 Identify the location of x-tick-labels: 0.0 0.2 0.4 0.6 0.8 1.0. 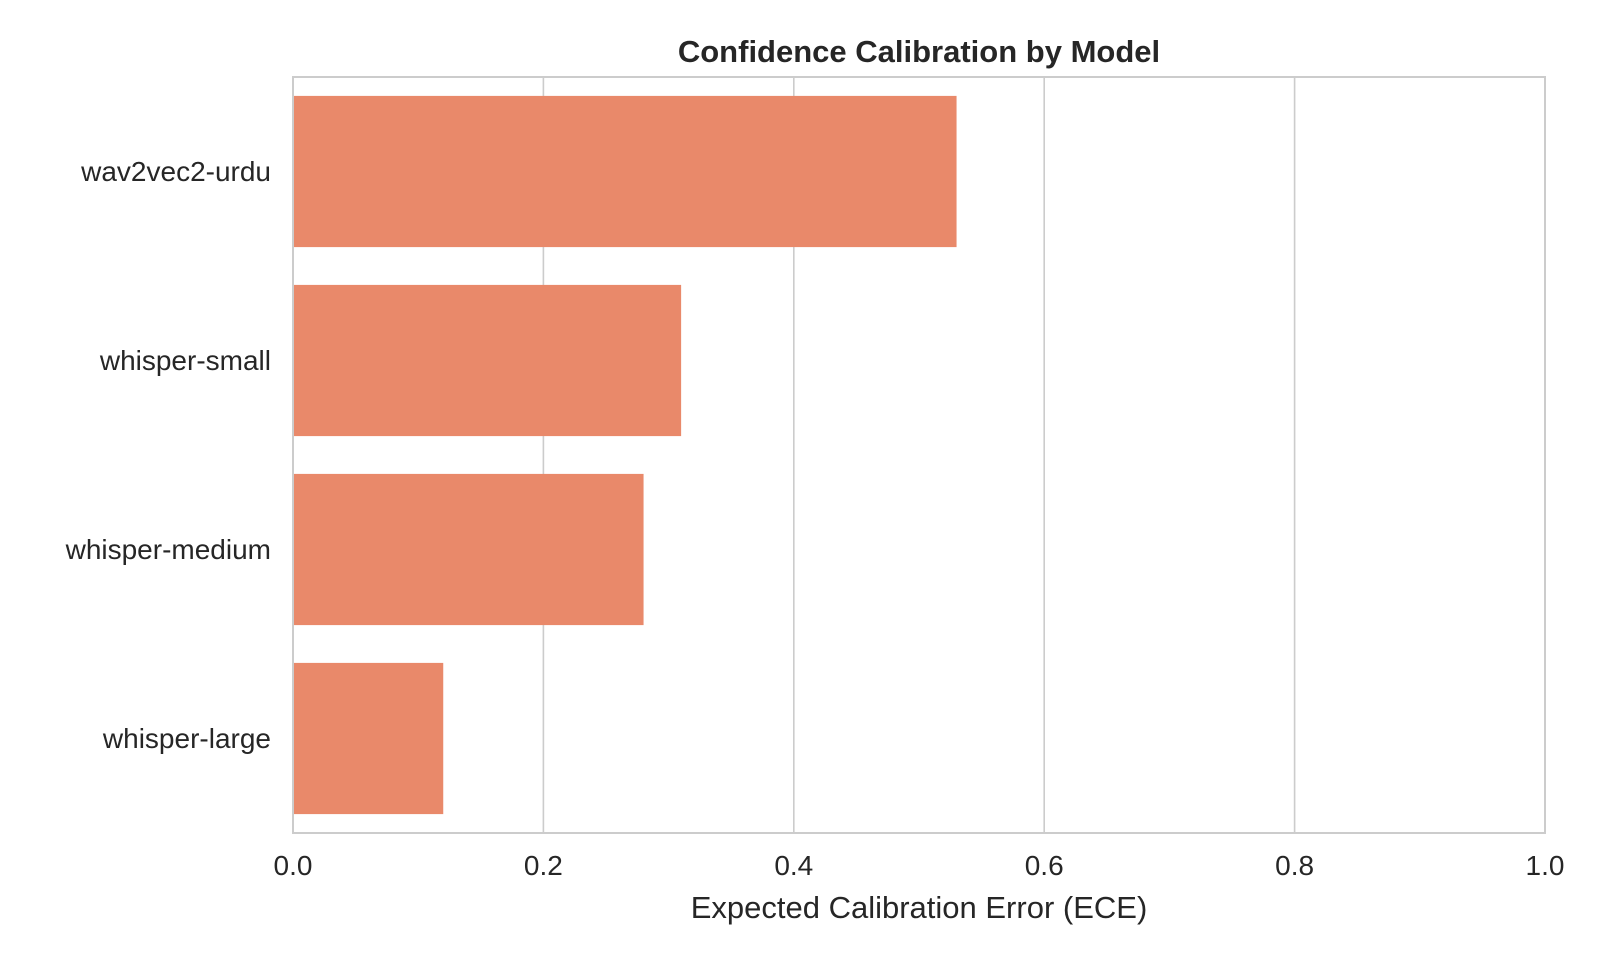
(919, 865).